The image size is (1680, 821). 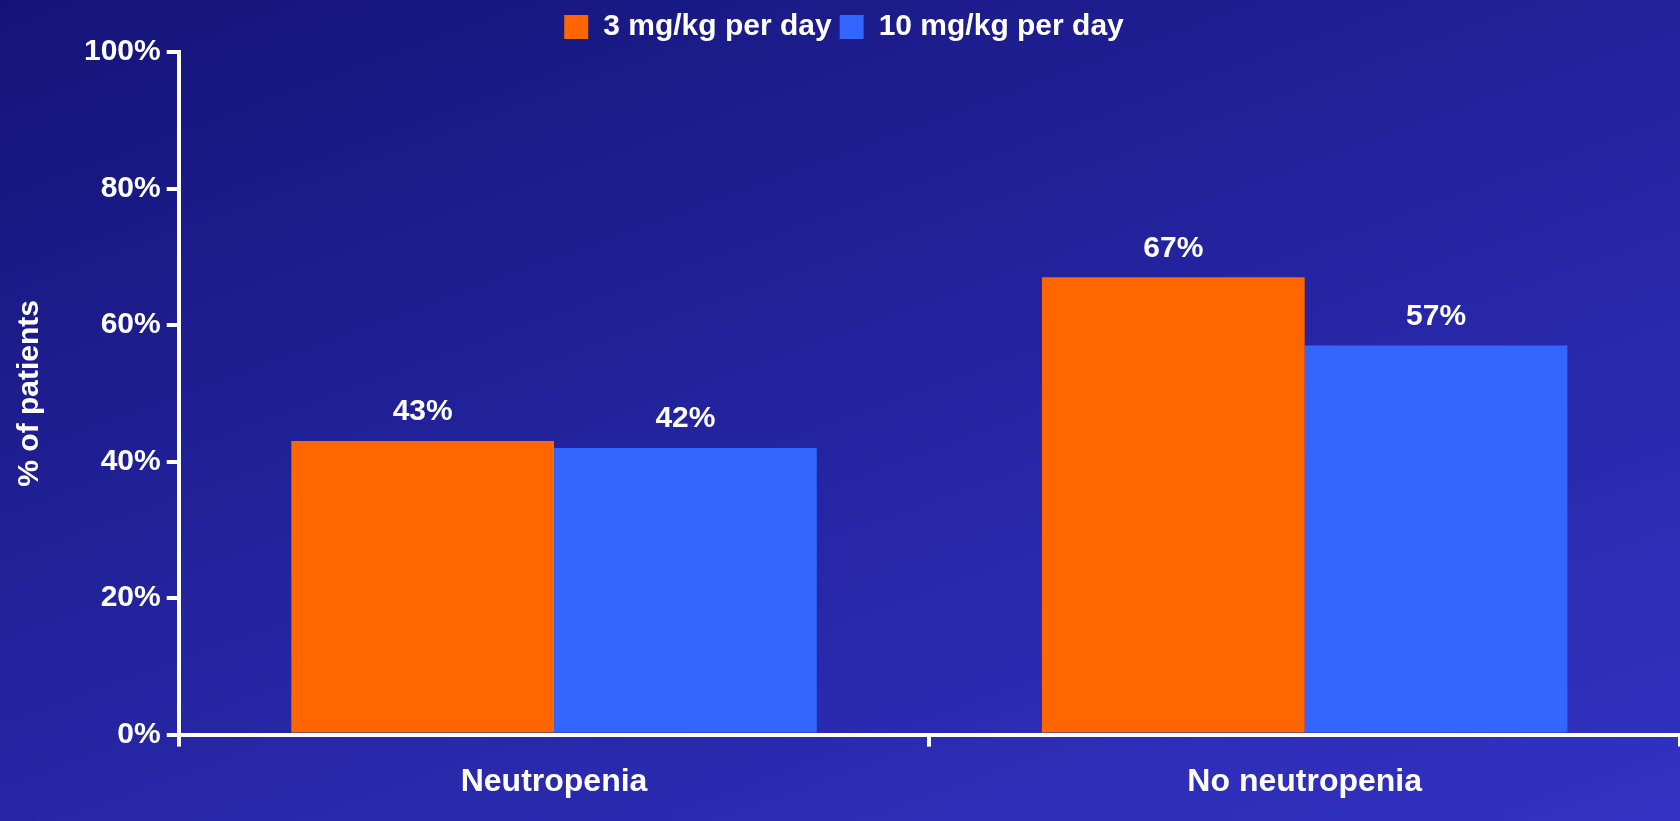 I want to click on x-tick-label: Neutropenia, so click(x=554, y=779).